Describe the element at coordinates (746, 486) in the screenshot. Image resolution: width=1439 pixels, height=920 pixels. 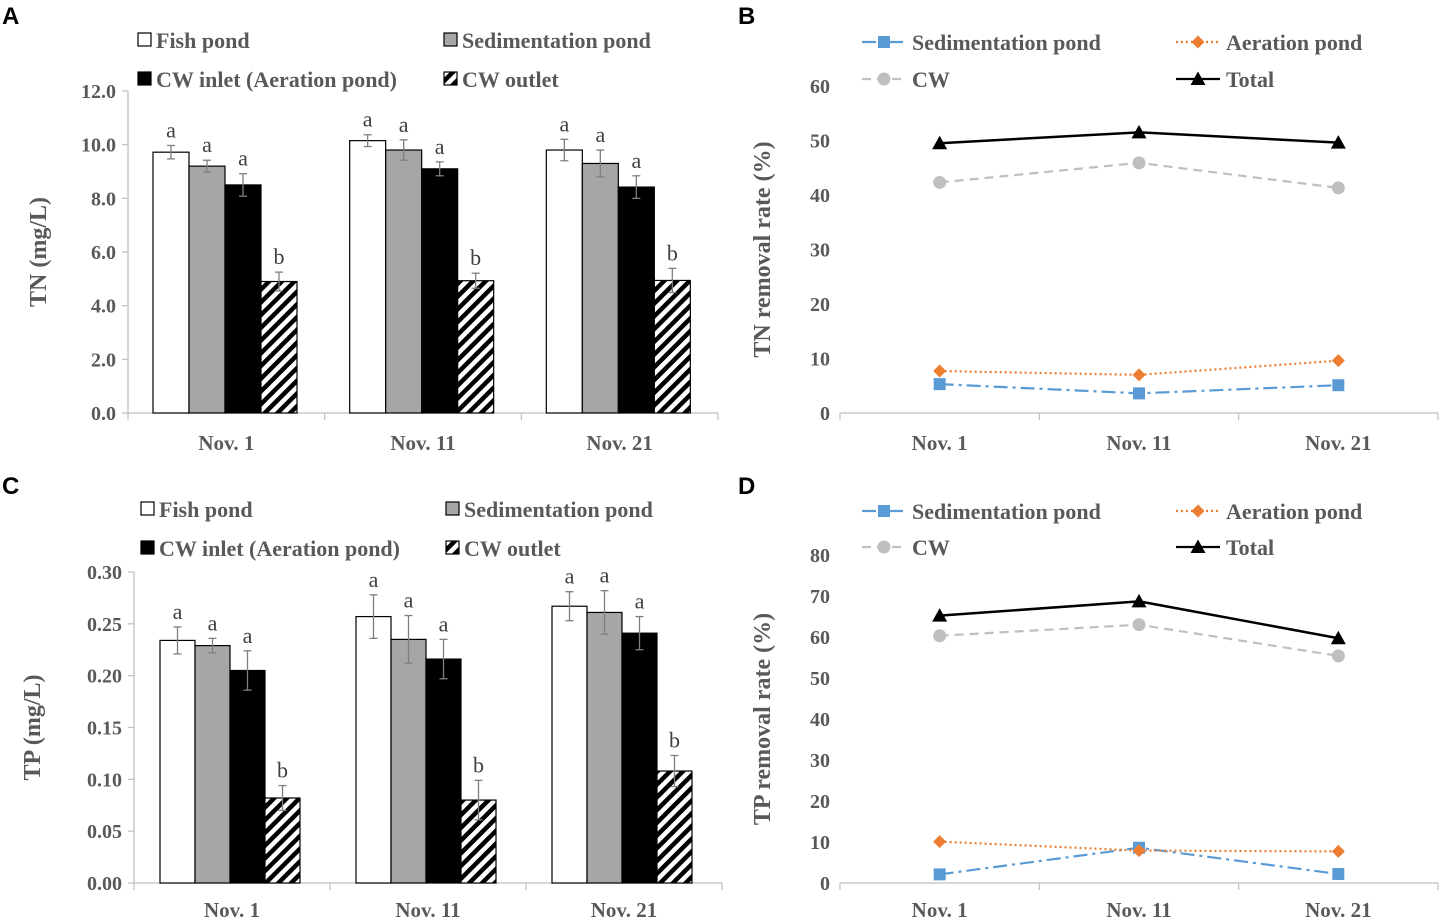
I see `panel-label: D` at that location.